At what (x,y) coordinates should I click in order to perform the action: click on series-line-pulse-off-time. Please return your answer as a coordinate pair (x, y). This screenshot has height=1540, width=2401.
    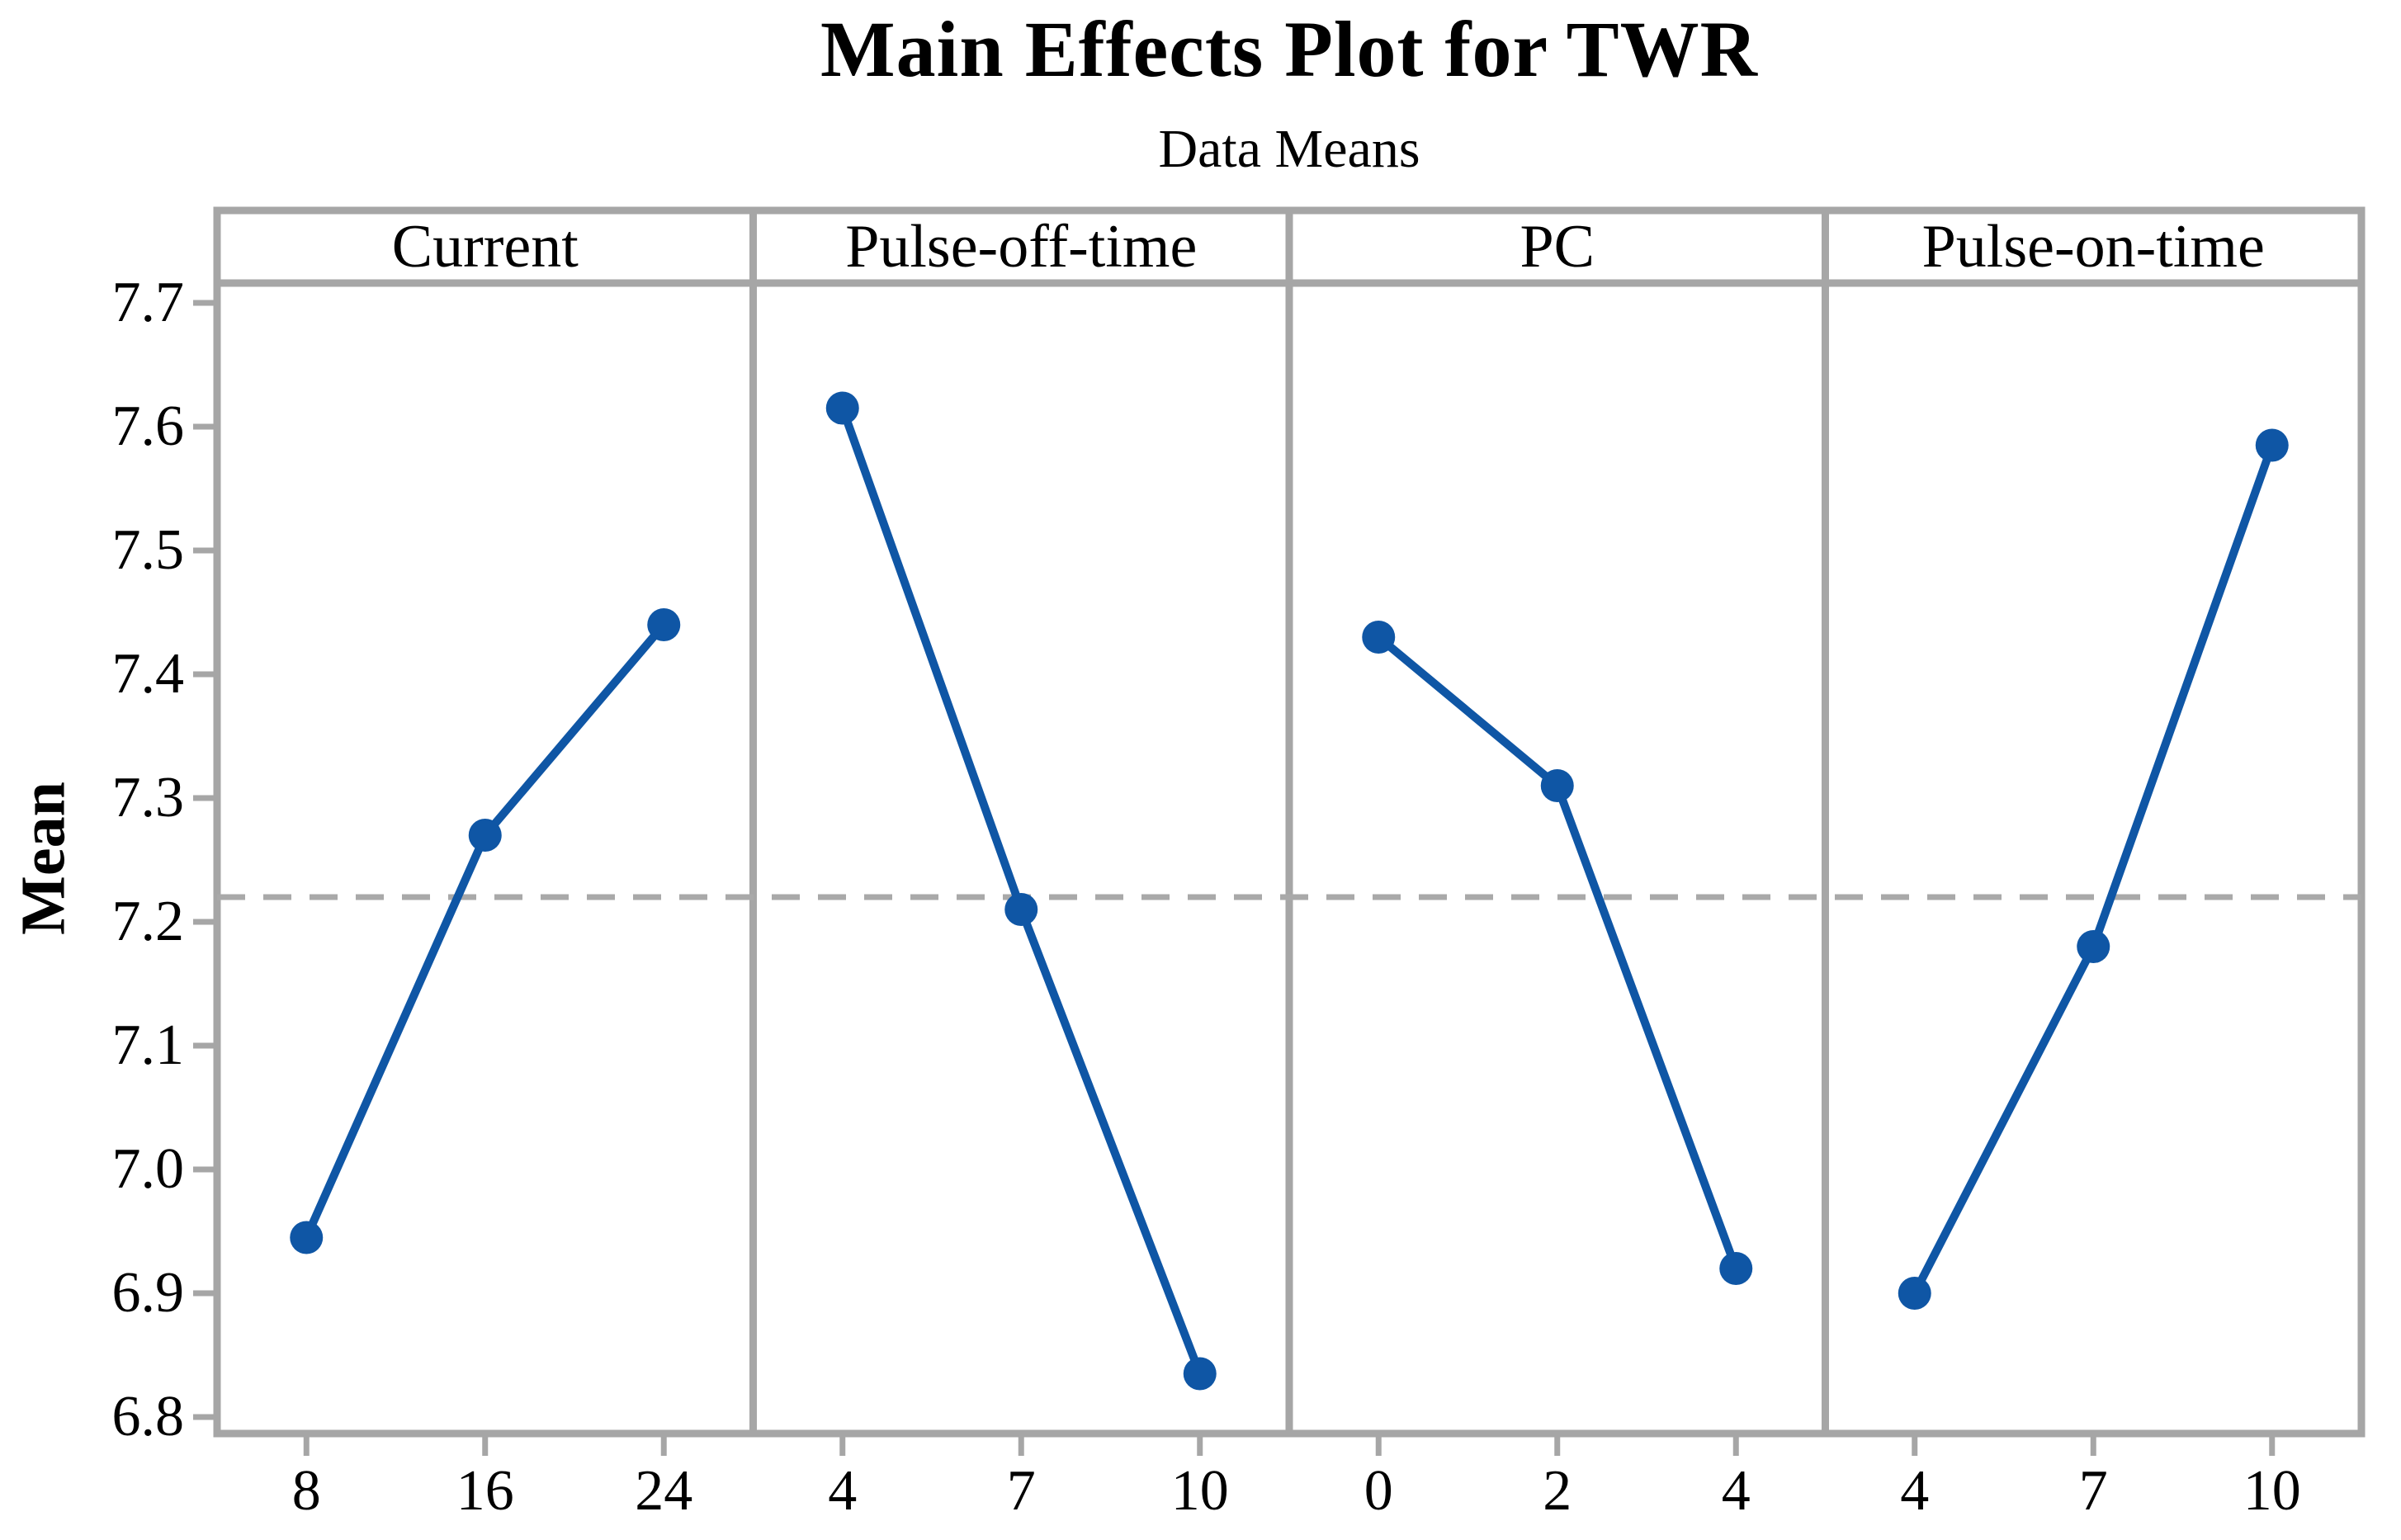
    Looking at the image, I should click on (1021, 891).